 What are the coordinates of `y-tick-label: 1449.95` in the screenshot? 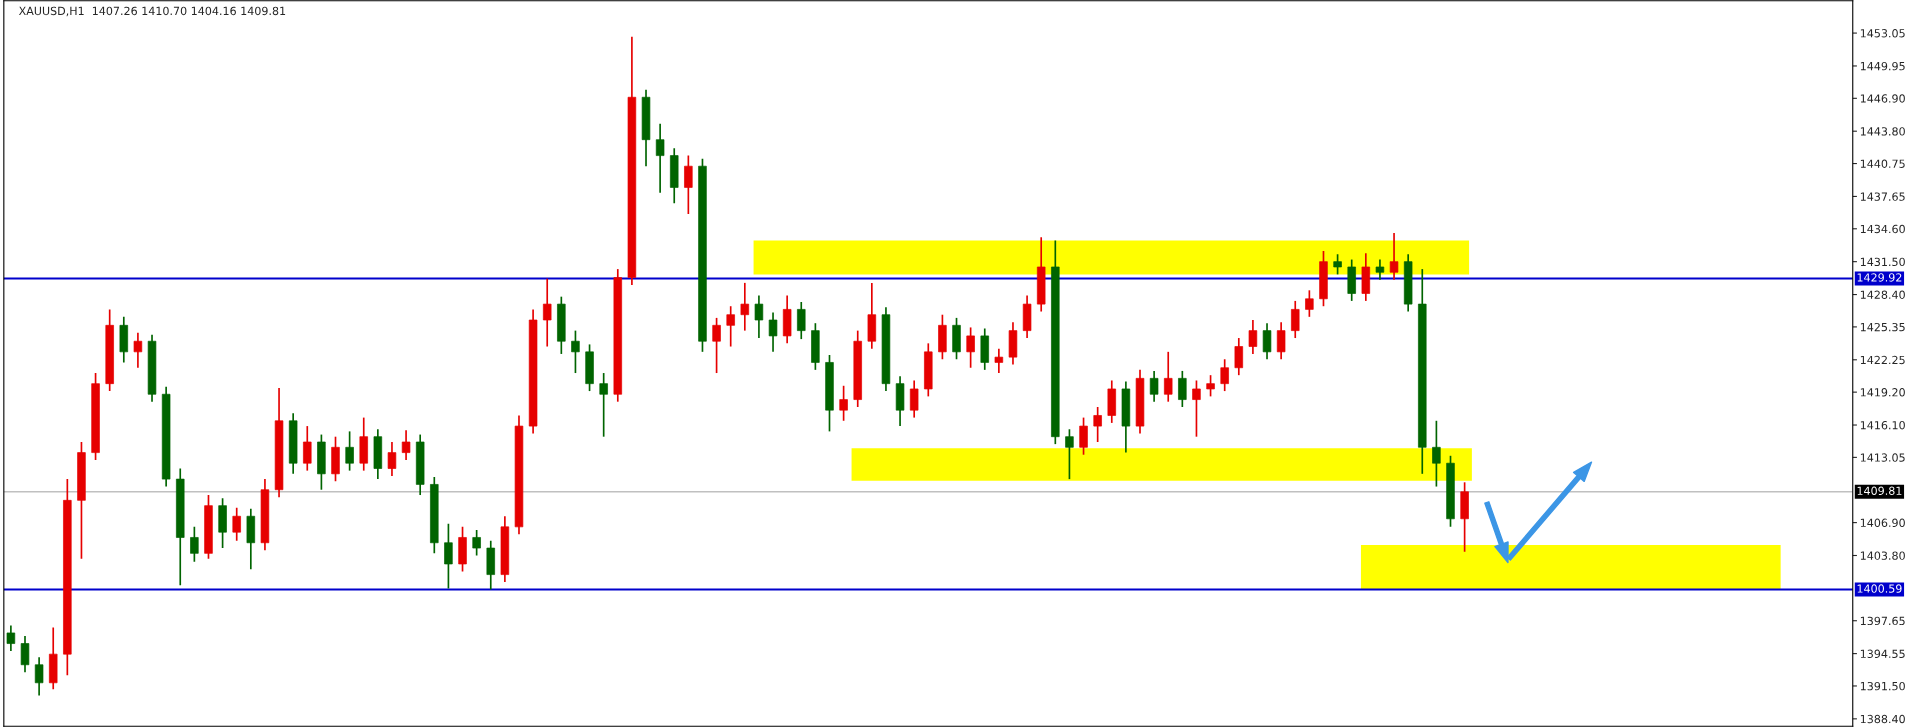 It's located at (1882, 66).